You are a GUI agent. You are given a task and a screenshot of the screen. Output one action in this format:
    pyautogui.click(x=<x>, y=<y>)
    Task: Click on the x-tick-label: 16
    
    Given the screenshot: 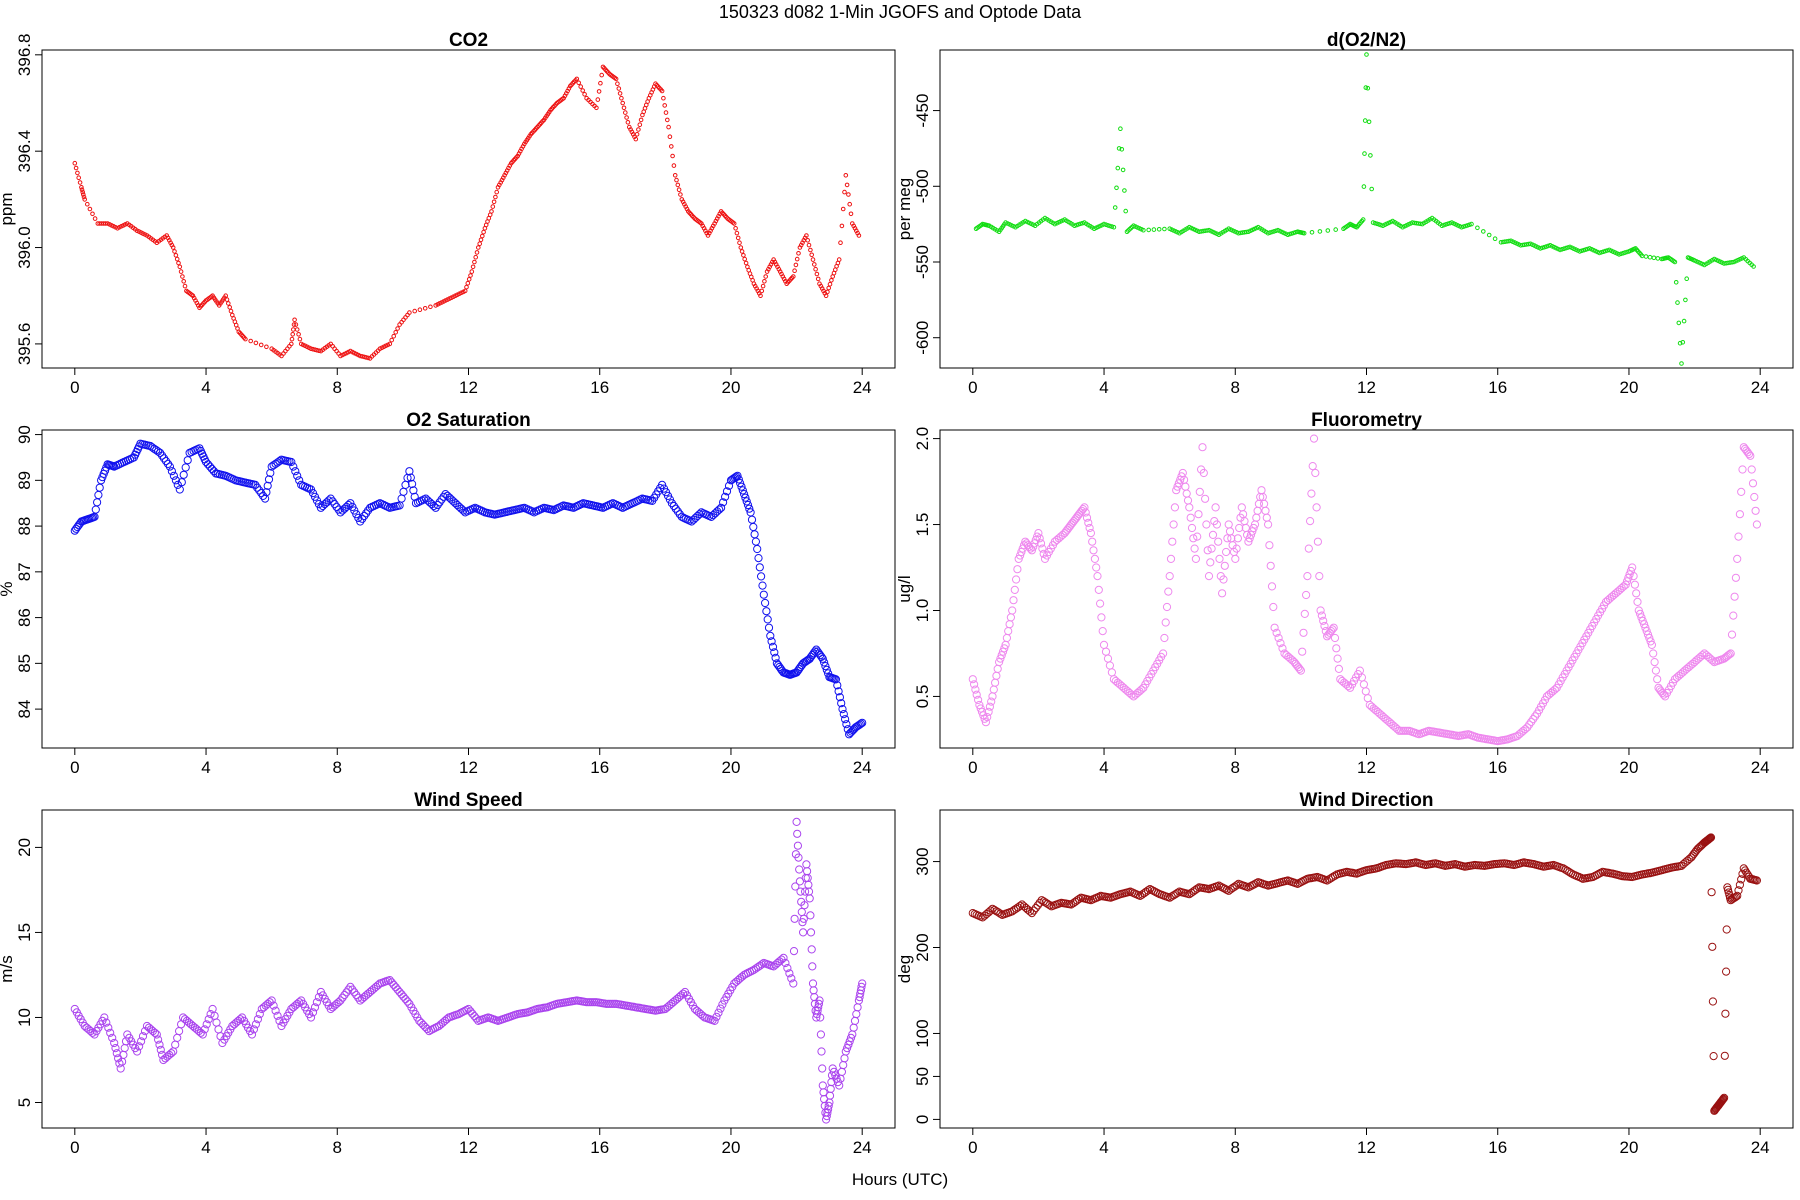 What is the action you would take?
    pyautogui.click(x=599, y=767)
    